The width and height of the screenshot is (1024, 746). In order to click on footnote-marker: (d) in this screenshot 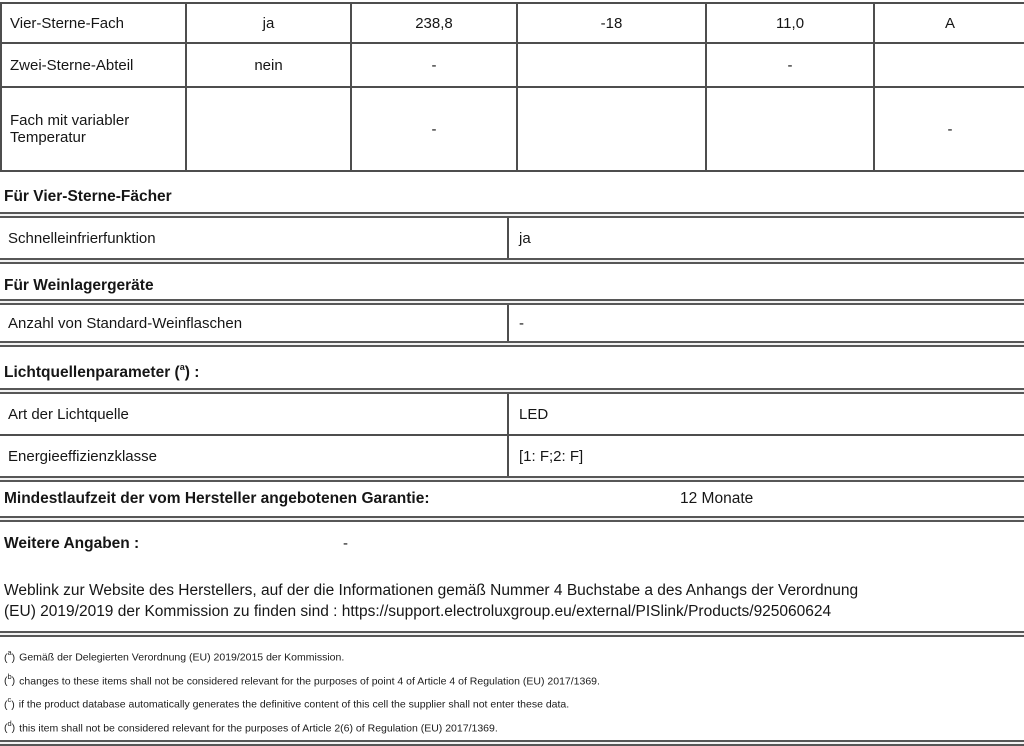, I will do `click(10, 726)`.